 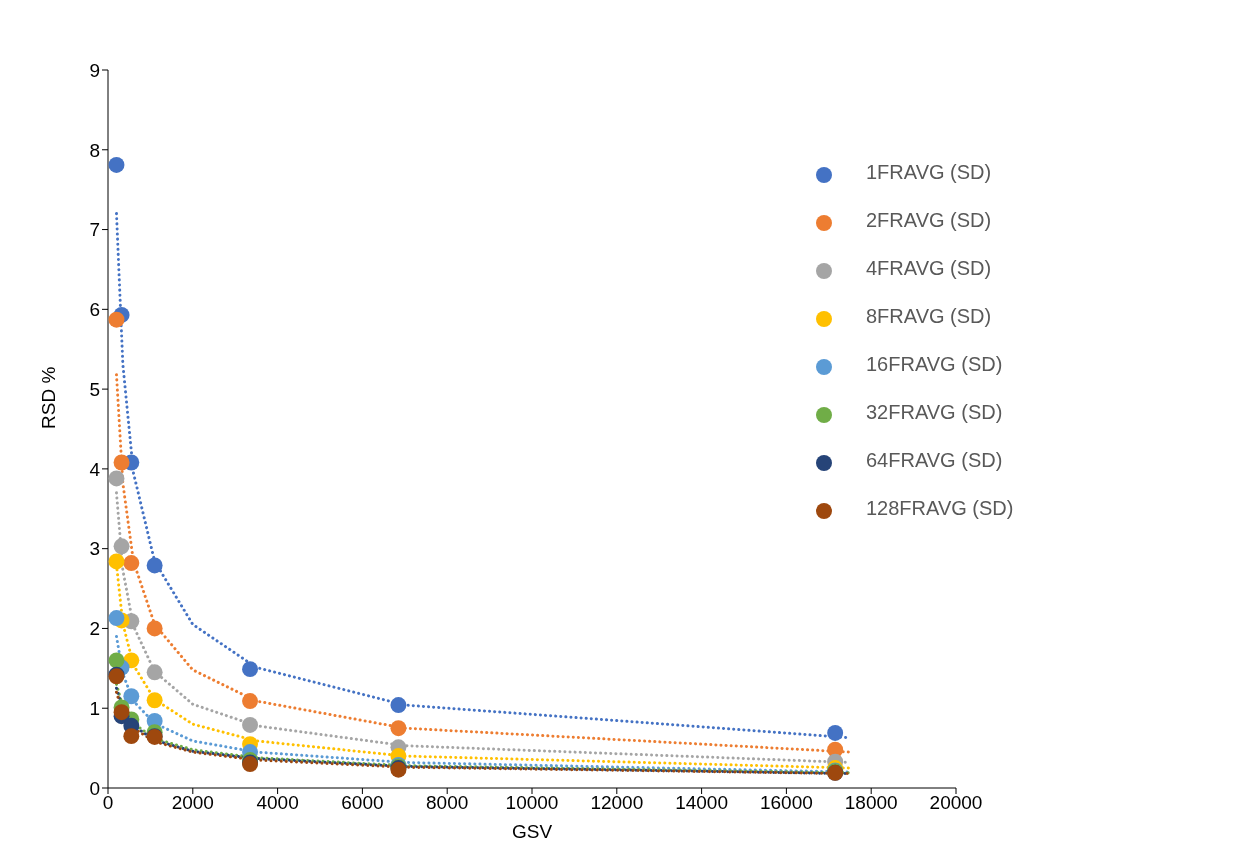 What do you see at coordinates (192, 803) in the screenshot?
I see `x-tick-label: 2000` at bounding box center [192, 803].